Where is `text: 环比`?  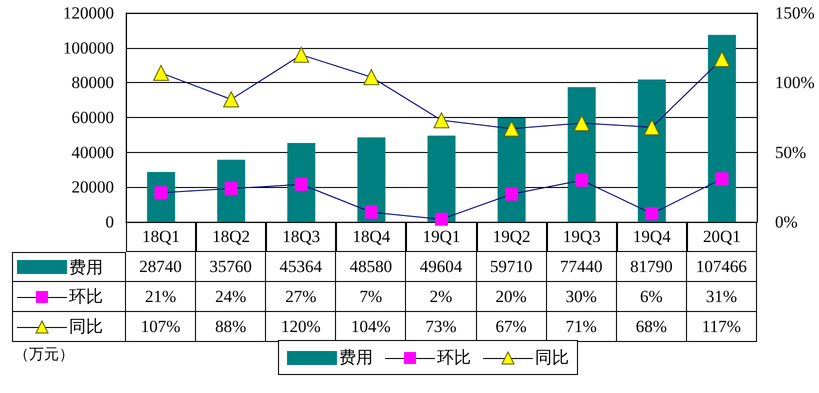
text: 环比 is located at coordinates (454, 357).